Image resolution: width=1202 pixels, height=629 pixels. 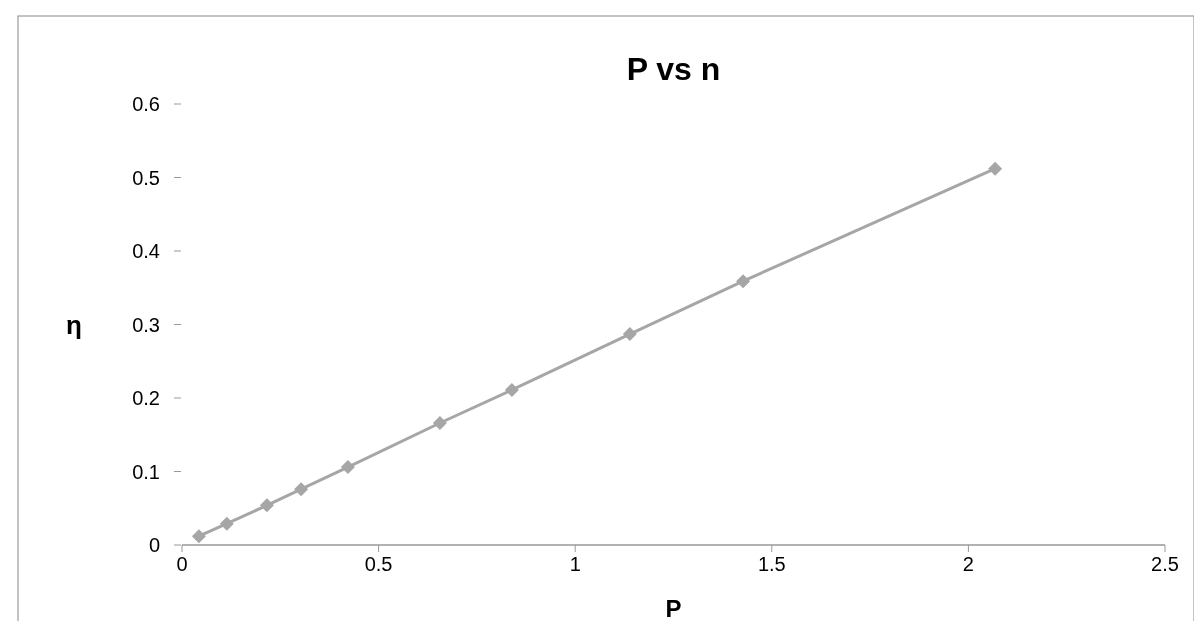 What do you see at coordinates (182, 564) in the screenshot?
I see `x-tick-label: 0` at bounding box center [182, 564].